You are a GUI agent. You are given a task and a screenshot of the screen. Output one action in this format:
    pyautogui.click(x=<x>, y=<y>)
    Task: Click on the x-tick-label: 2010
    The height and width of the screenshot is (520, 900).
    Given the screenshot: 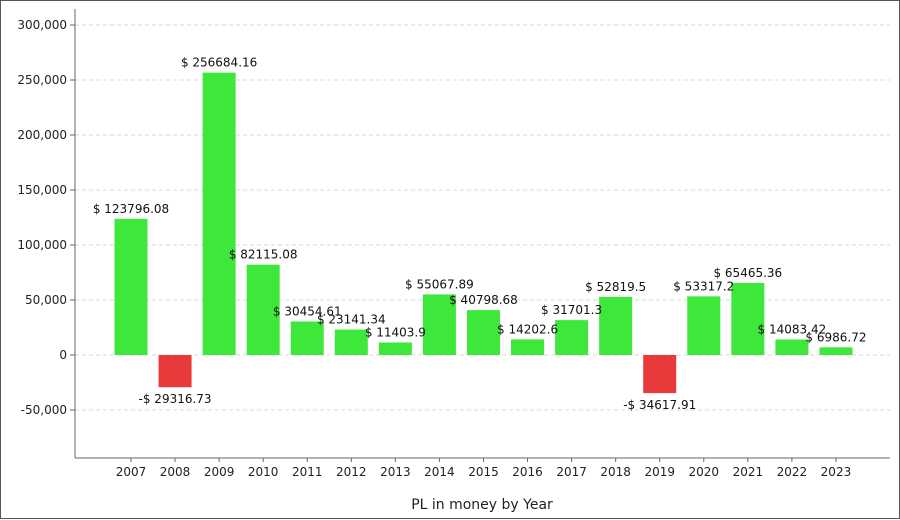 What is the action you would take?
    pyautogui.click(x=263, y=472)
    